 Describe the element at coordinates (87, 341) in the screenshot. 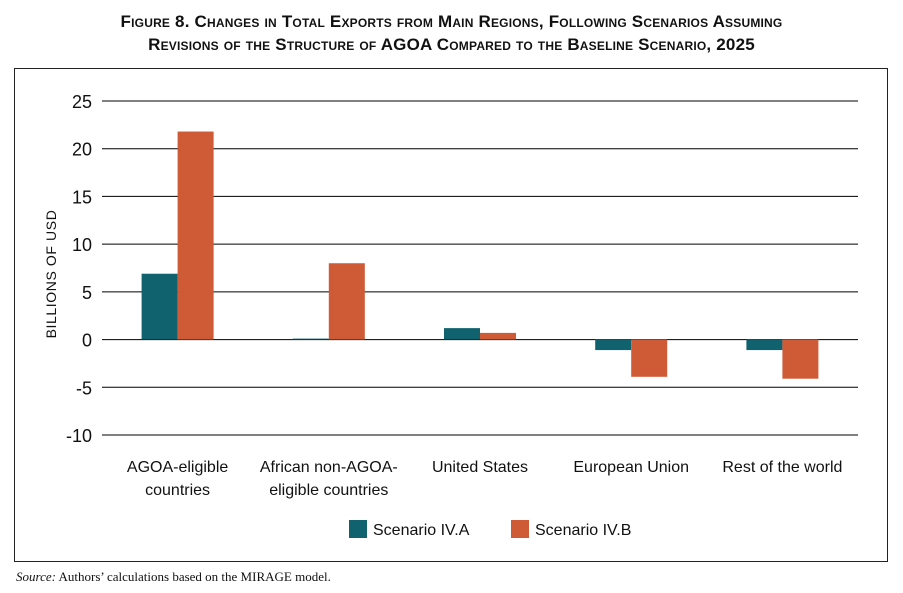

I see `y-tick-label: 0` at that location.